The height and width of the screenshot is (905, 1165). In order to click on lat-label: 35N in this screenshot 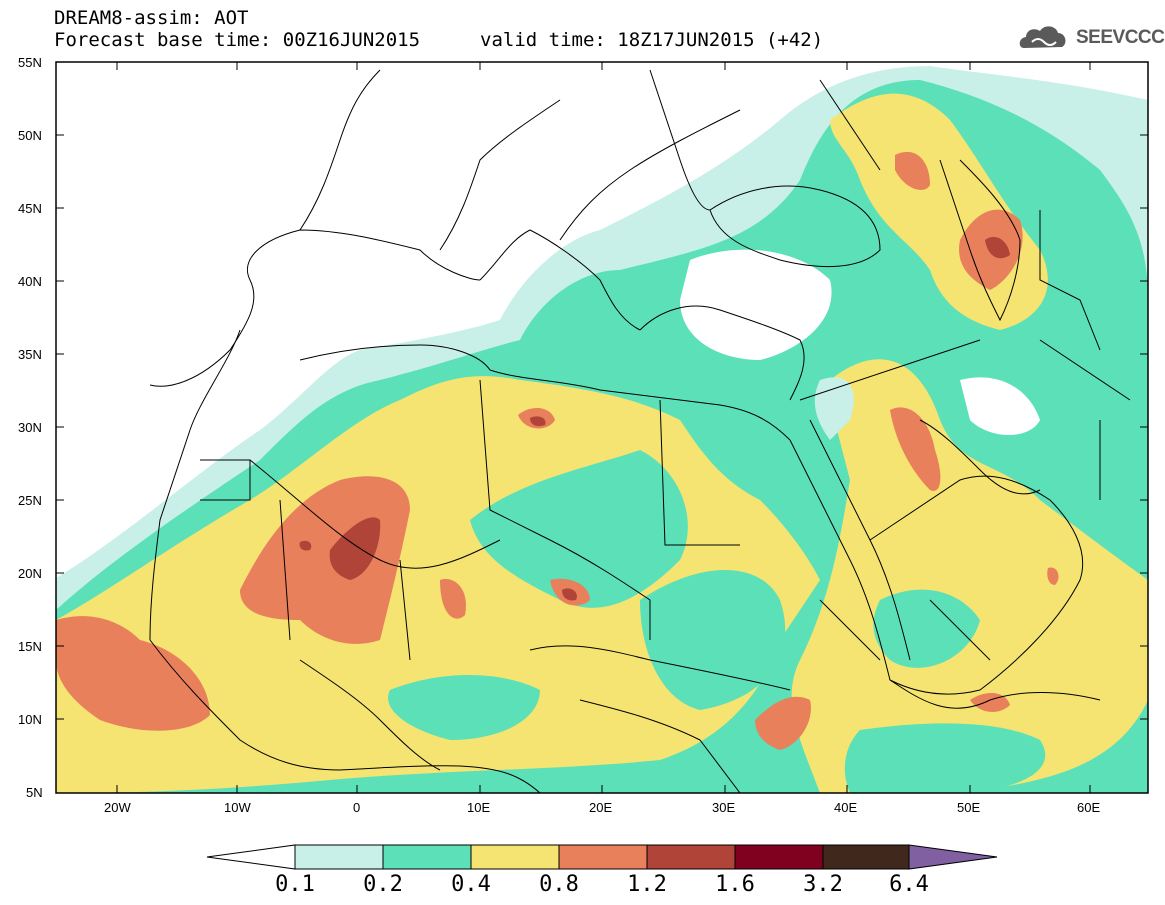, I will do `click(30, 354)`.